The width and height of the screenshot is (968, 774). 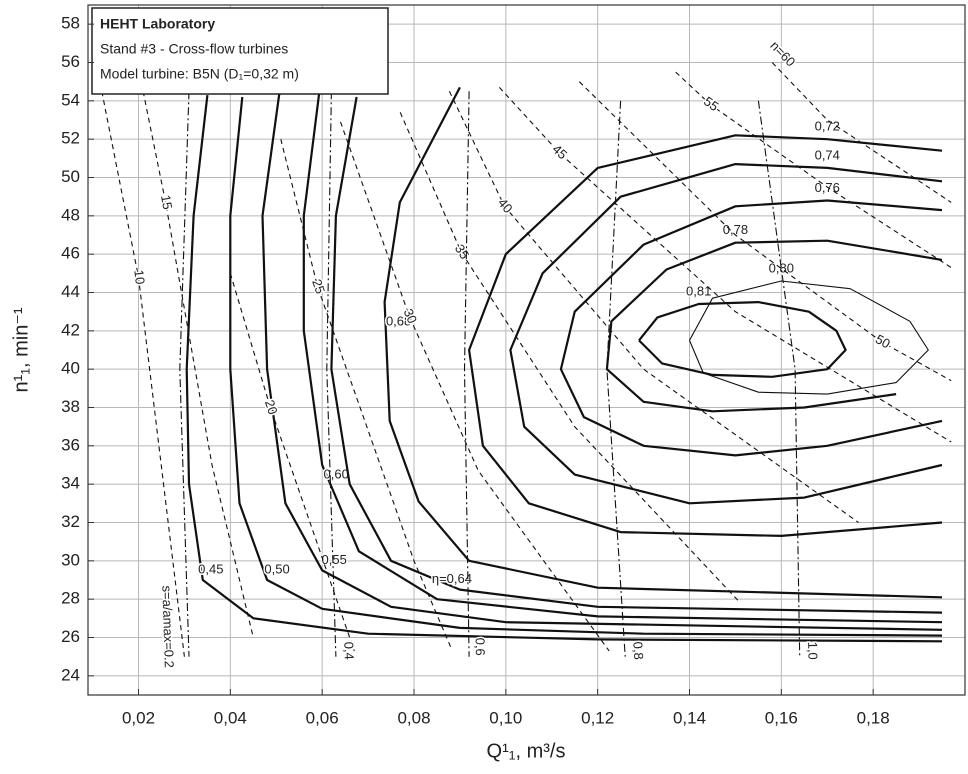 I want to click on y-tick-label: 58, so click(x=70, y=23).